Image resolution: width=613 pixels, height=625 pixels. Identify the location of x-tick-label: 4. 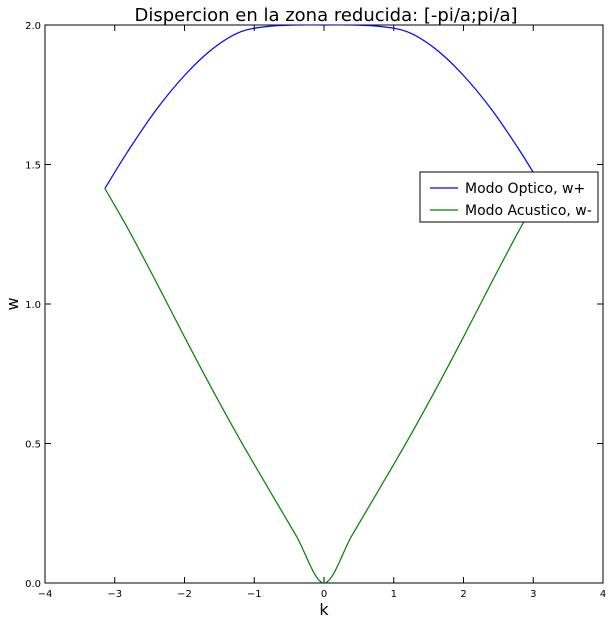
(603, 594).